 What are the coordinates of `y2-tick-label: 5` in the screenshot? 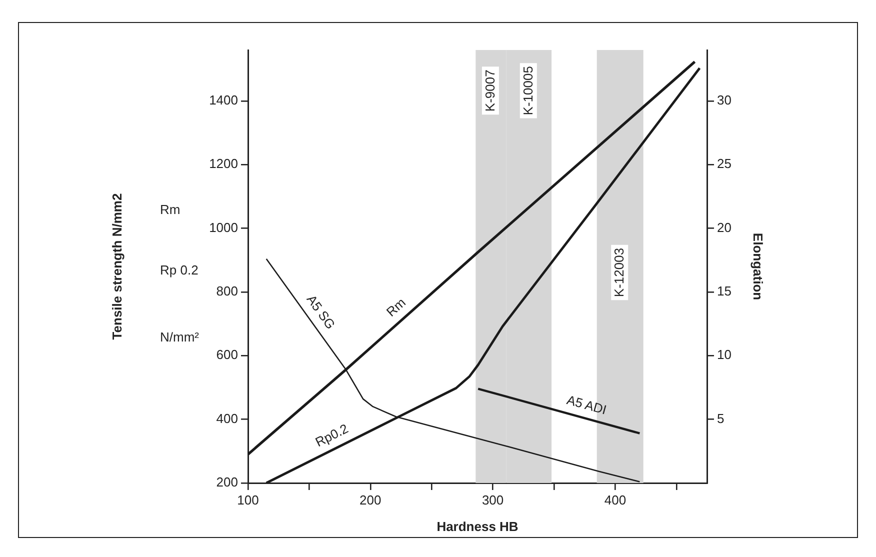 It's located at (720, 418).